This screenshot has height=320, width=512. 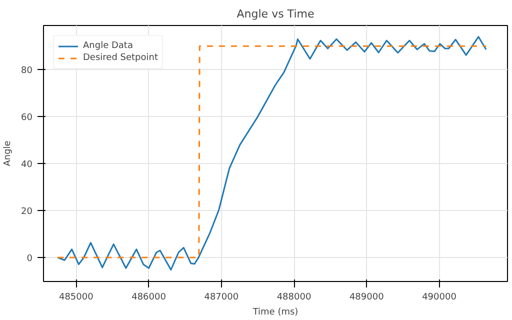 I want to click on legend-label: Desired Setpoint, so click(x=120, y=58).